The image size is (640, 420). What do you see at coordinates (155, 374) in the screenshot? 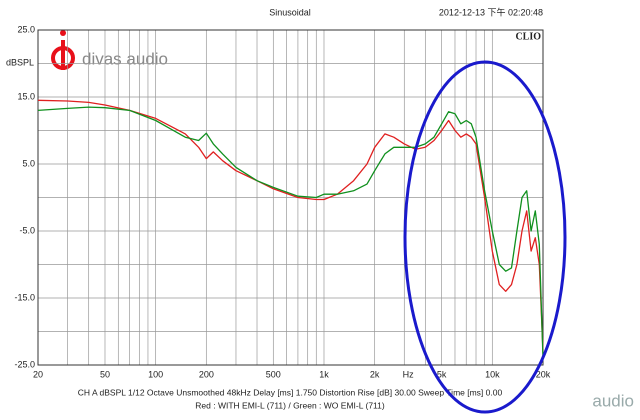
I see `x-tick-label: 100` at bounding box center [155, 374].